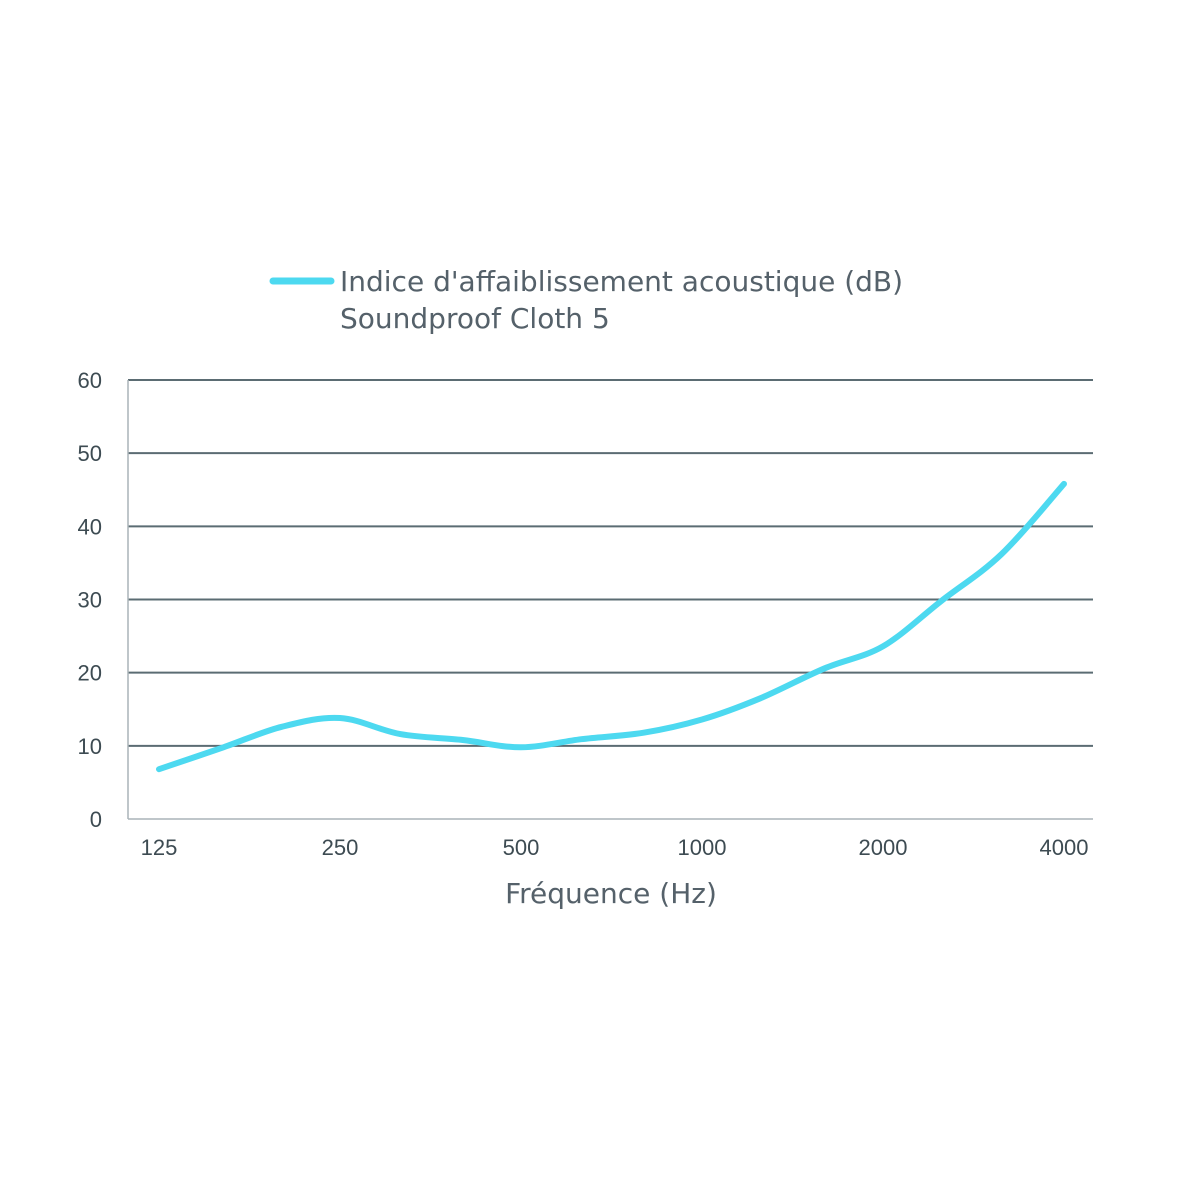 The image size is (1181, 1181). Describe the element at coordinates (90, 380) in the screenshot. I see `y-tick-label-60: 60` at that location.